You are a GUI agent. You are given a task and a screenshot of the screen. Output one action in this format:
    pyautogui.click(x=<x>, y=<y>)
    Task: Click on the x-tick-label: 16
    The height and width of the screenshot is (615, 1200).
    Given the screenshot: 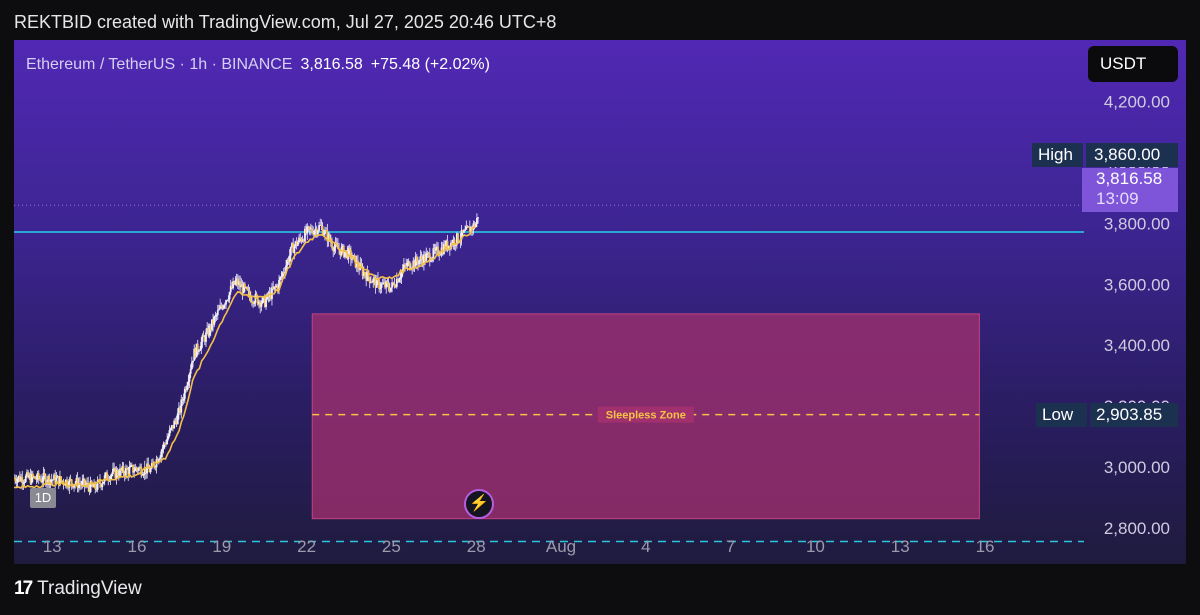 What is the action you would take?
    pyautogui.click(x=137, y=546)
    